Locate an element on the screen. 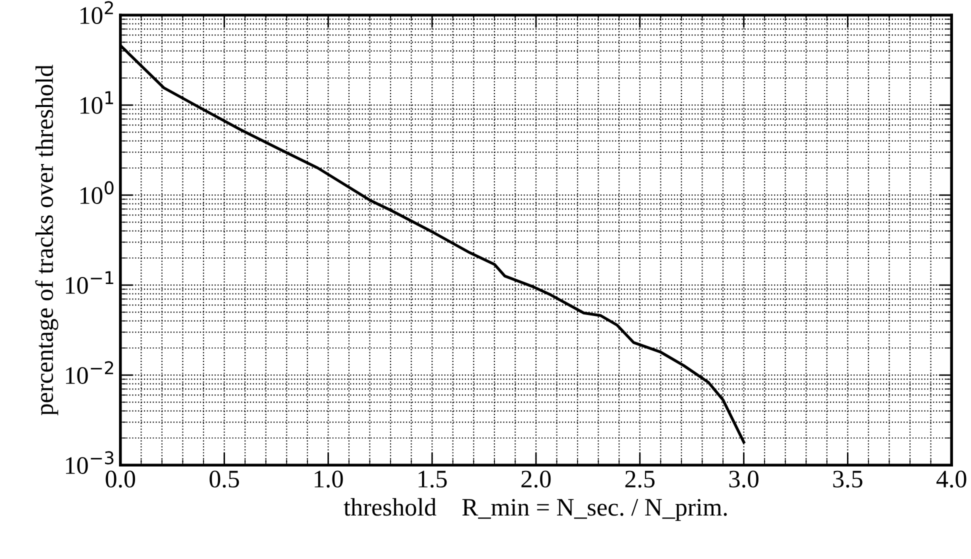  y-tick-label: 10$^{1}$ is located at coordinates (97, 102).